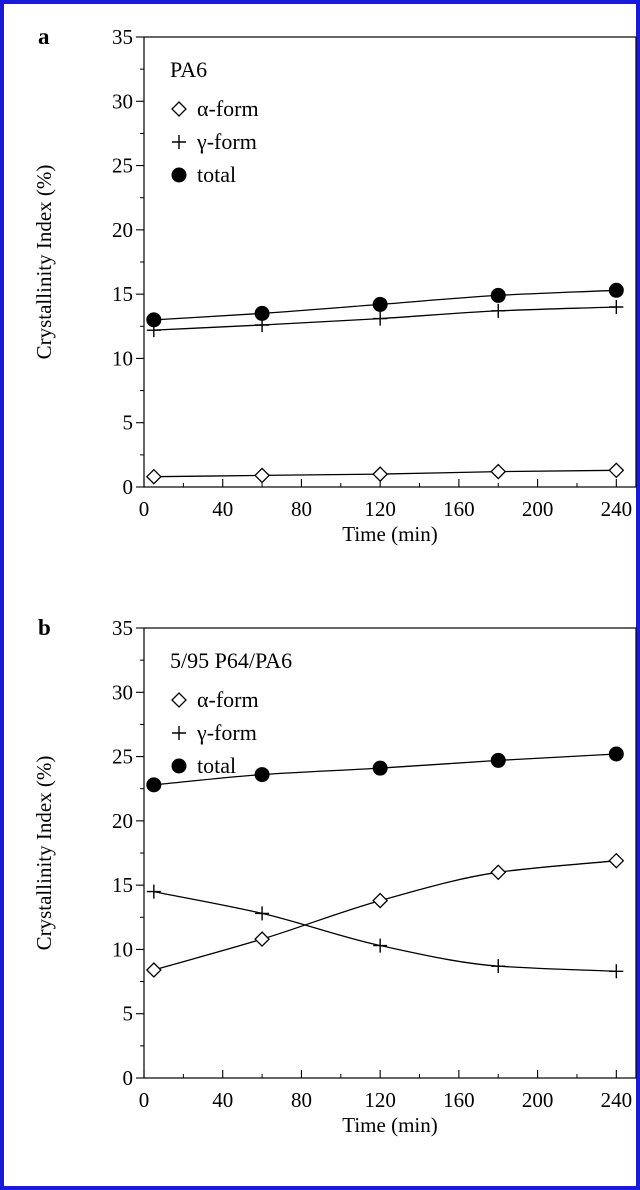  I want to click on y-tick-label-b: 15, so click(122, 885).